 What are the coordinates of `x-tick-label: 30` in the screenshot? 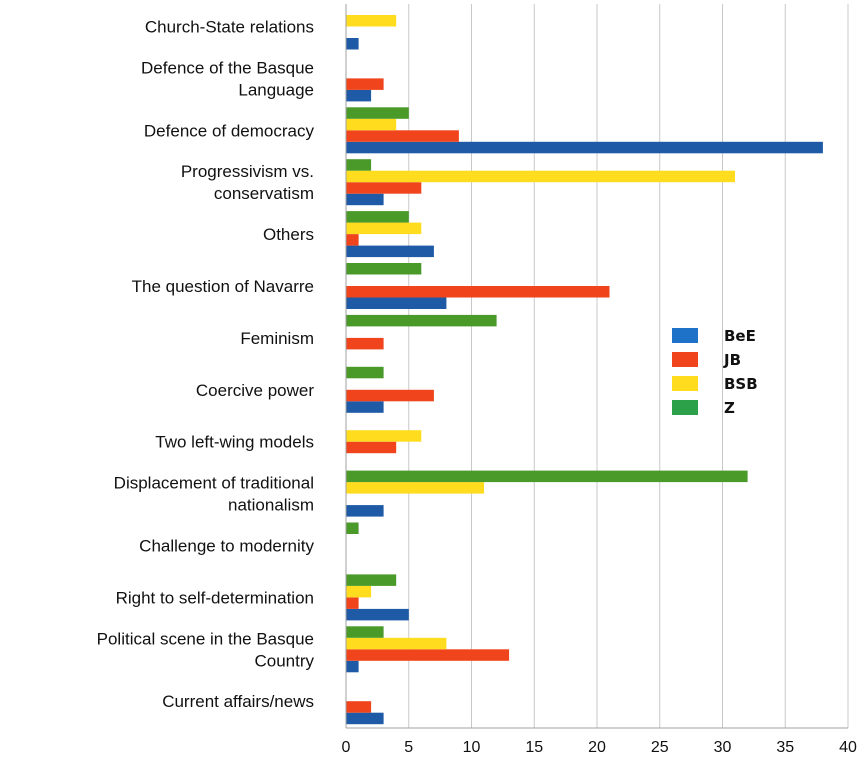 It's located at (723, 747).